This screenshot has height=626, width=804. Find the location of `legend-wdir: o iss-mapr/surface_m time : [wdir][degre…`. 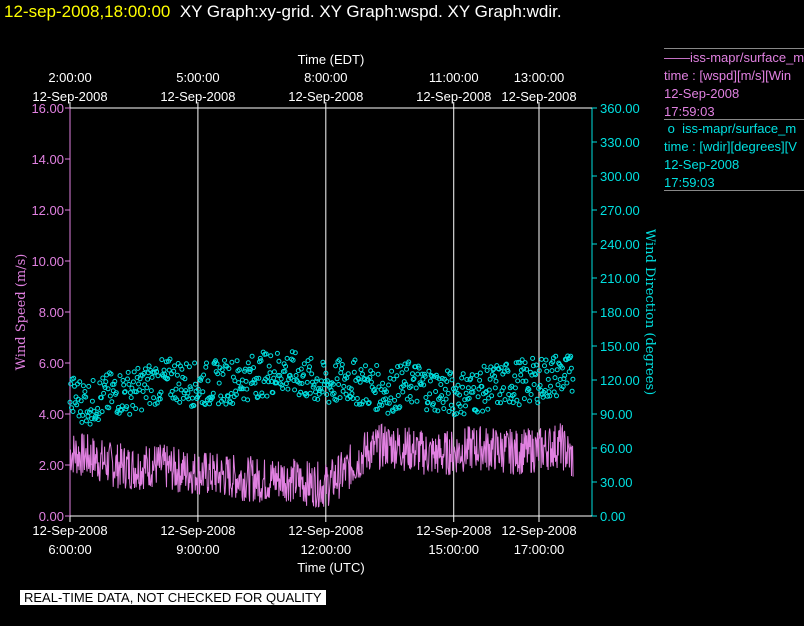

legend-wdir: o iss-mapr/surface_m time : [wdir][degre… is located at coordinates (734, 155).